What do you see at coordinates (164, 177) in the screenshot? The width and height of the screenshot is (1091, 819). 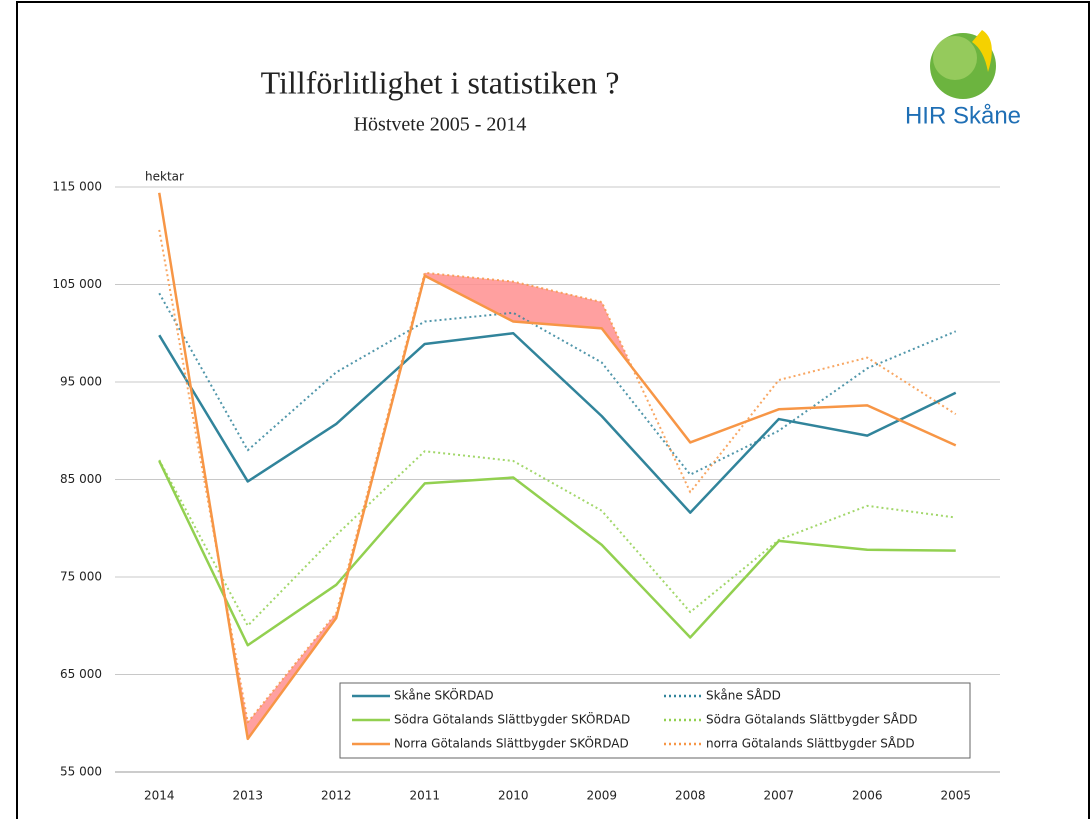 I see `y-axis-label: hektar` at bounding box center [164, 177].